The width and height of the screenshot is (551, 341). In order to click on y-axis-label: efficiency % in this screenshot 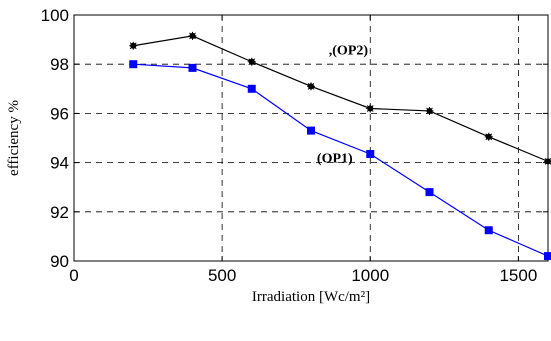, I will do `click(14, 138)`.